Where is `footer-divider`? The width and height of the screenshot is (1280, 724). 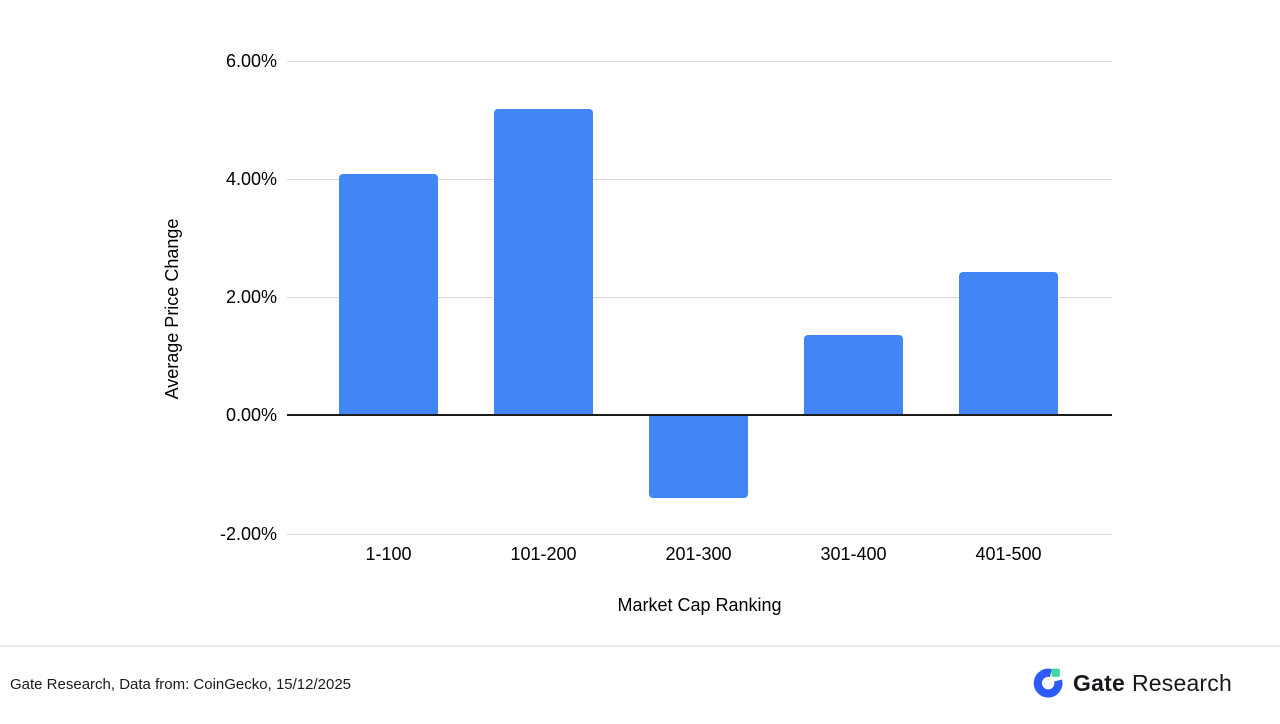
footer-divider is located at coordinates (640, 646).